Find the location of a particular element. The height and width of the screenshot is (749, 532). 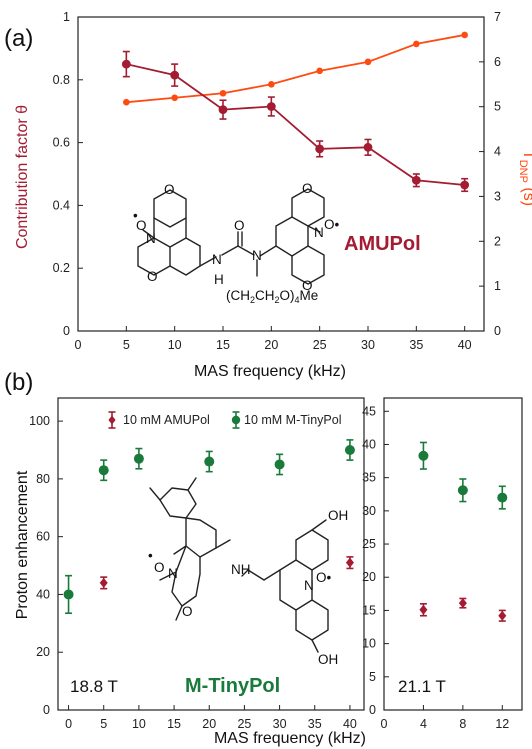

panel-b-left-x-tick-label-8: 40 is located at coordinates (350, 724).